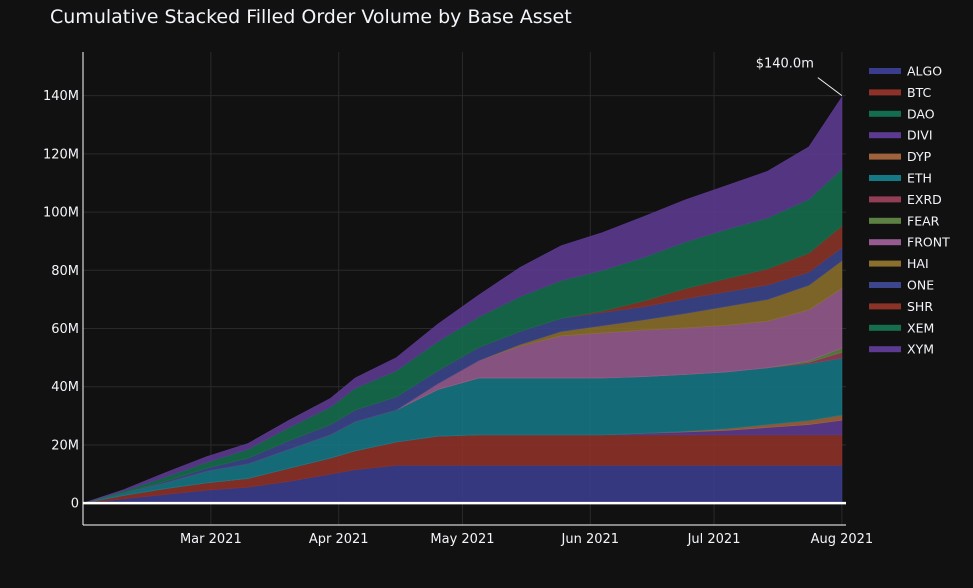  I want to click on legend-item-front: FRONT, so click(909, 242).